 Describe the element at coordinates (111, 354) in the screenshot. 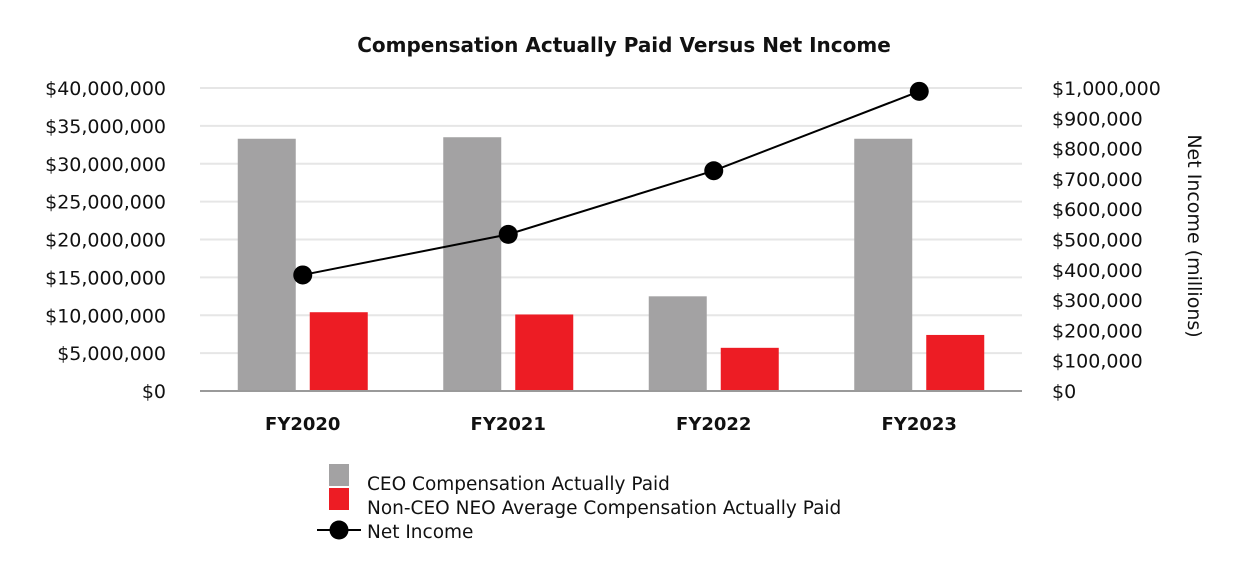

I see `left-tick-label: $5,000,000` at that location.